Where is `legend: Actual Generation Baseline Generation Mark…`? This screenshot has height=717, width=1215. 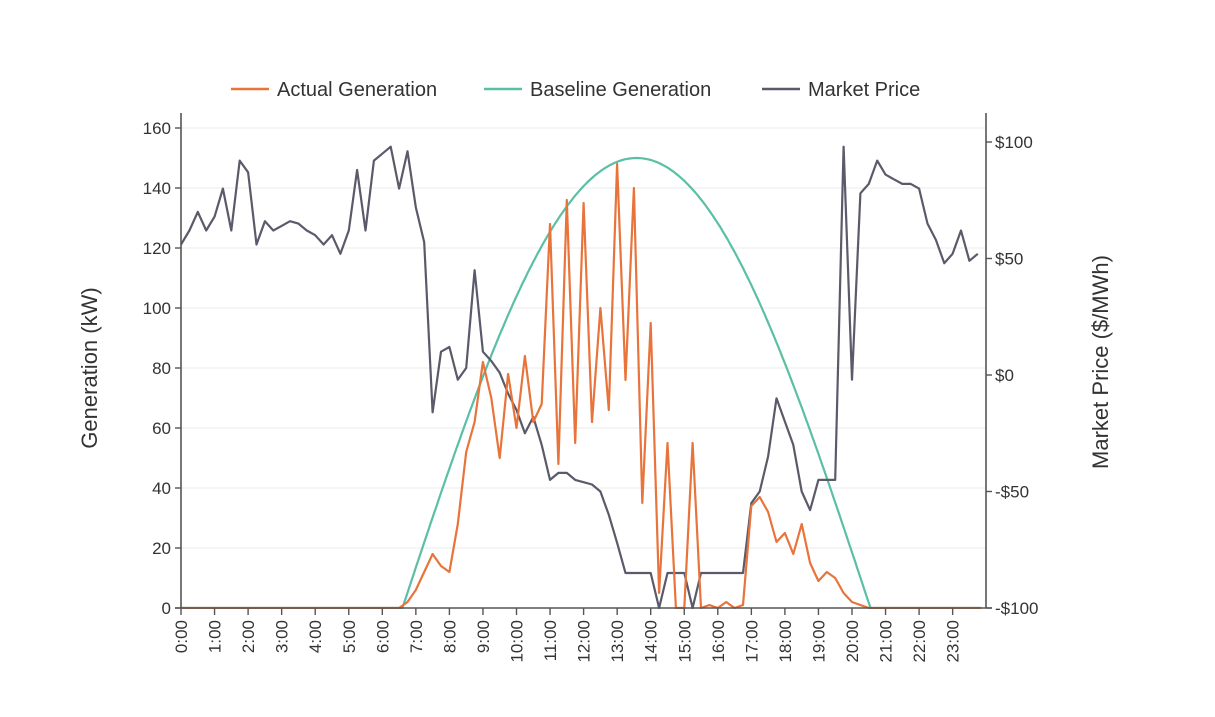 legend: Actual Generation Baseline Generation Mark… is located at coordinates (575, 90).